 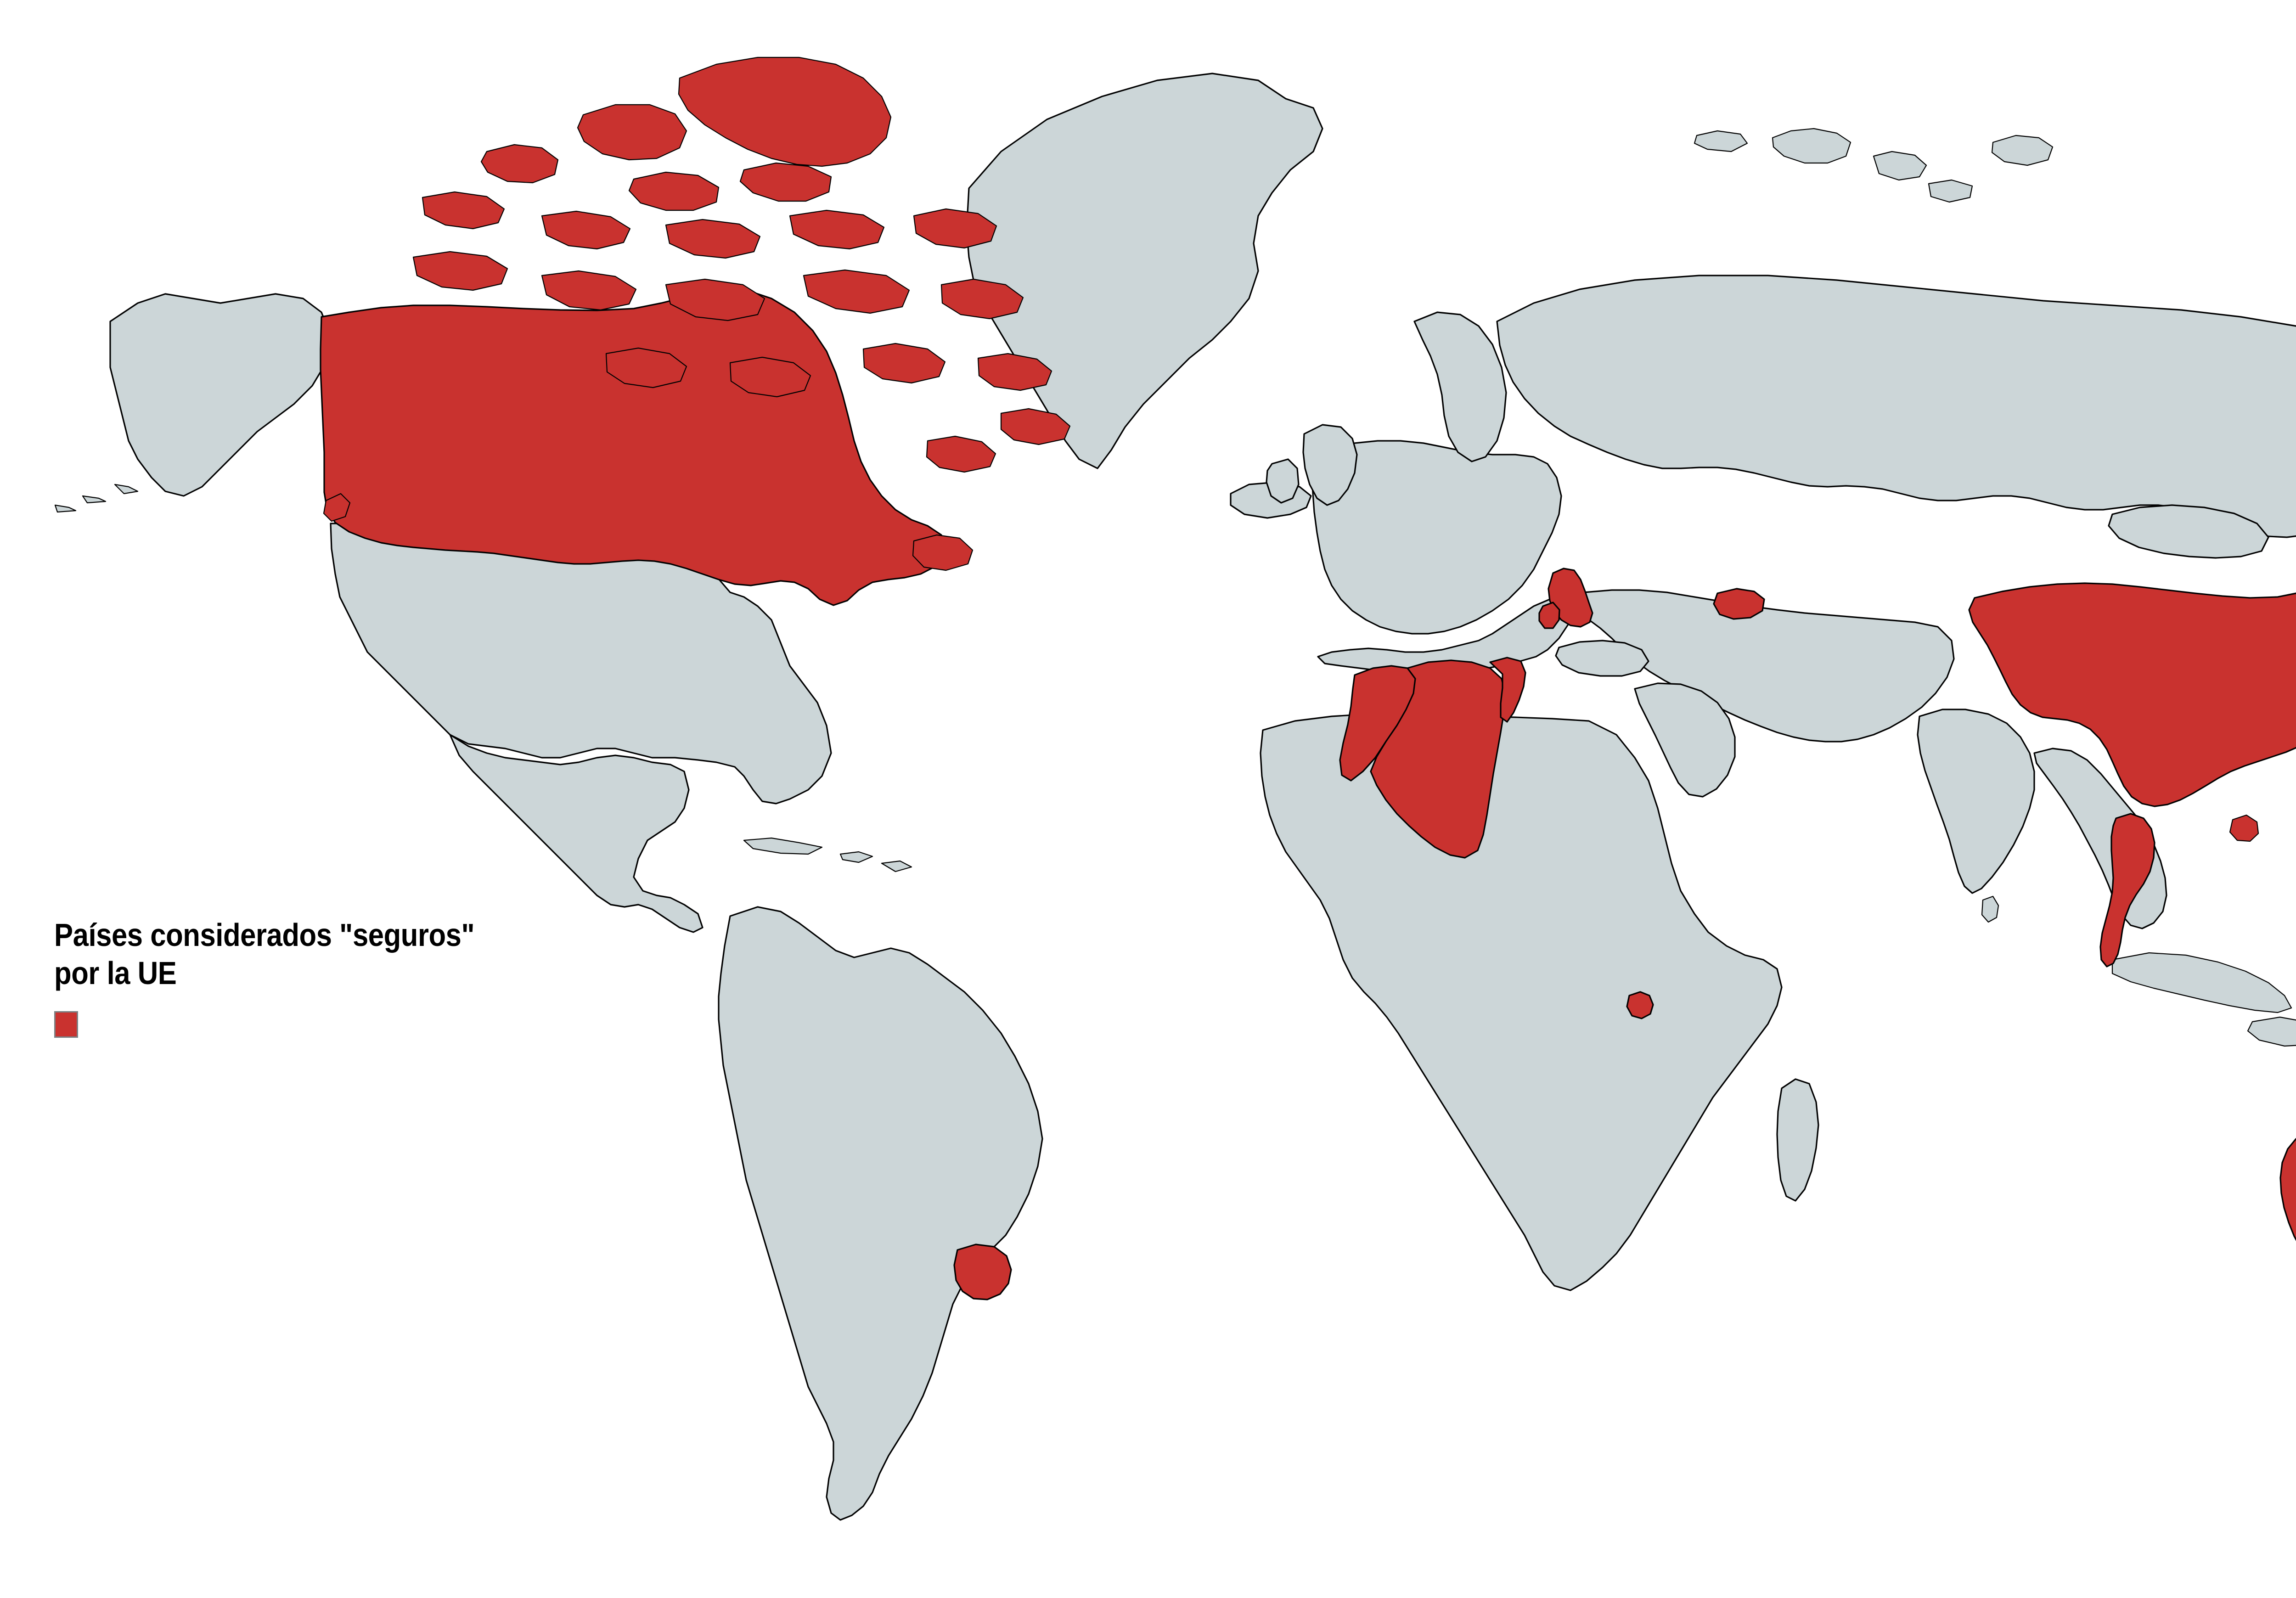 I want to click on canada-newfoundland, so click(x=943, y=553).